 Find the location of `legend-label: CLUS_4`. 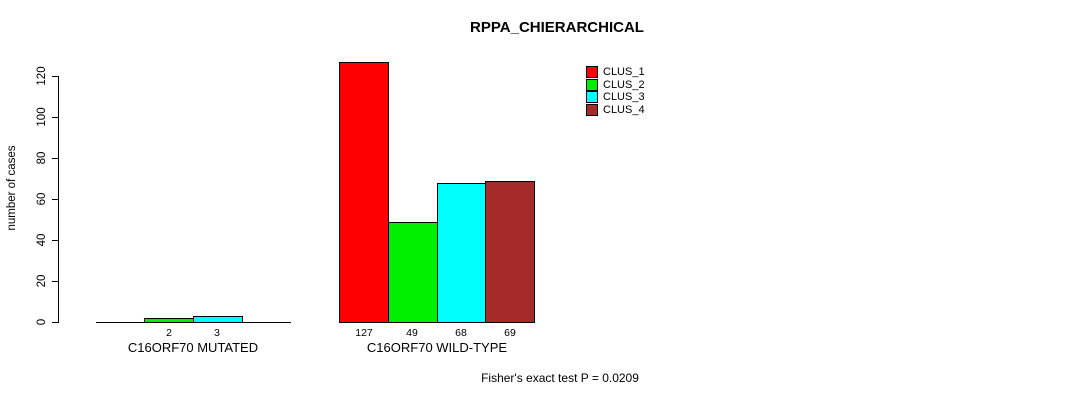

legend-label: CLUS_4 is located at coordinates (624, 110).